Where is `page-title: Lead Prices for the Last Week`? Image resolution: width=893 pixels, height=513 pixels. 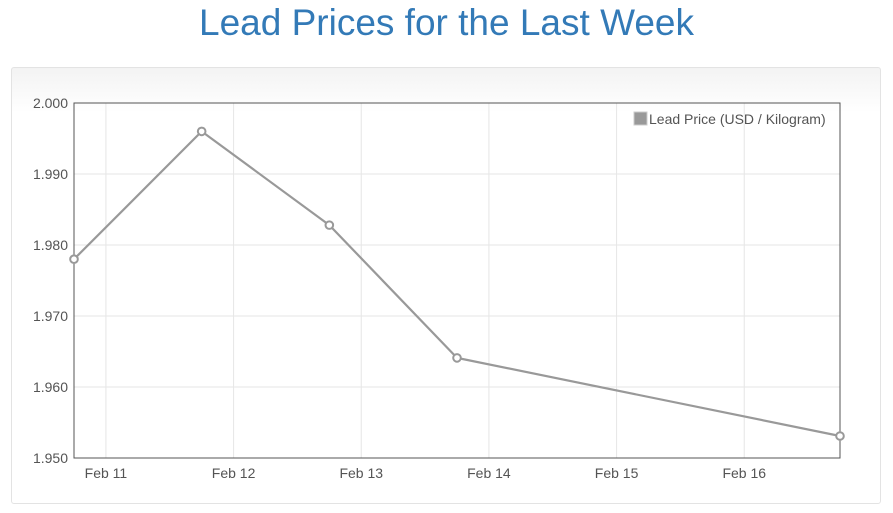
page-title: Lead Prices for the Last Week is located at coordinates (446, 22).